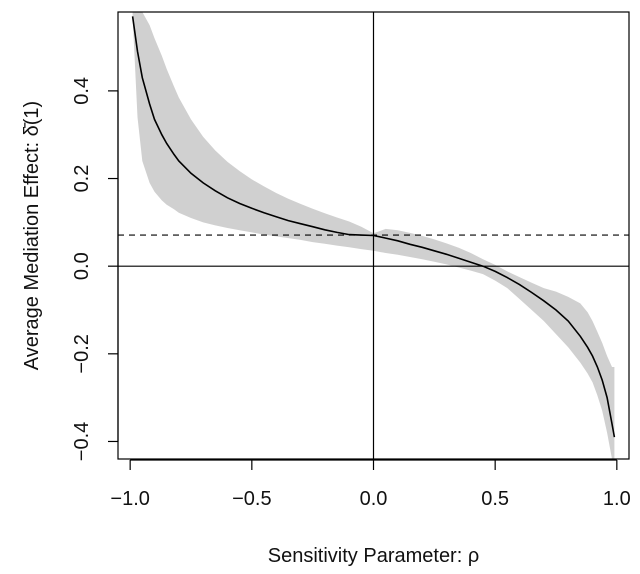 Image resolution: width=640 pixels, height=574 pixels. I want to click on x-axis-title: Sensitivity Parameter: ρ, so click(373, 556).